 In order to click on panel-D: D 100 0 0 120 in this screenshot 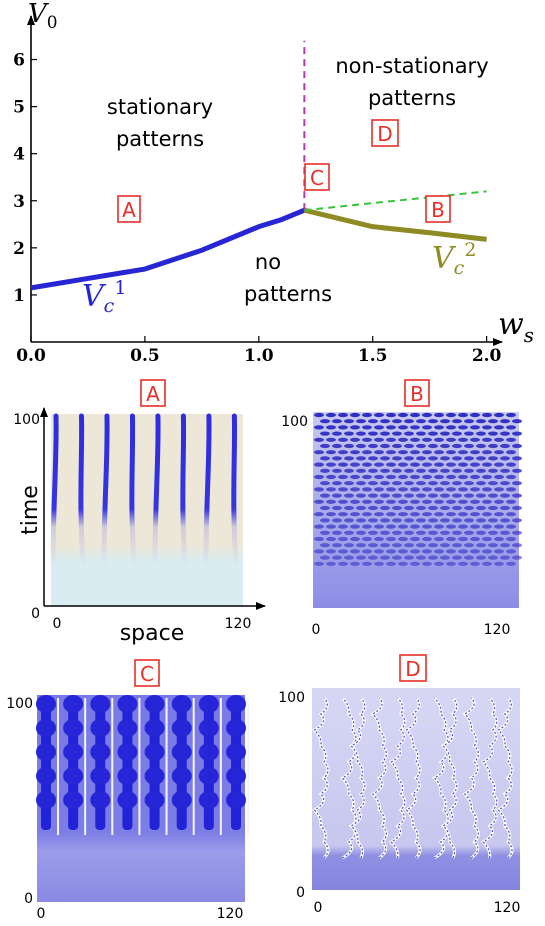, I will do `click(399, 785)`.